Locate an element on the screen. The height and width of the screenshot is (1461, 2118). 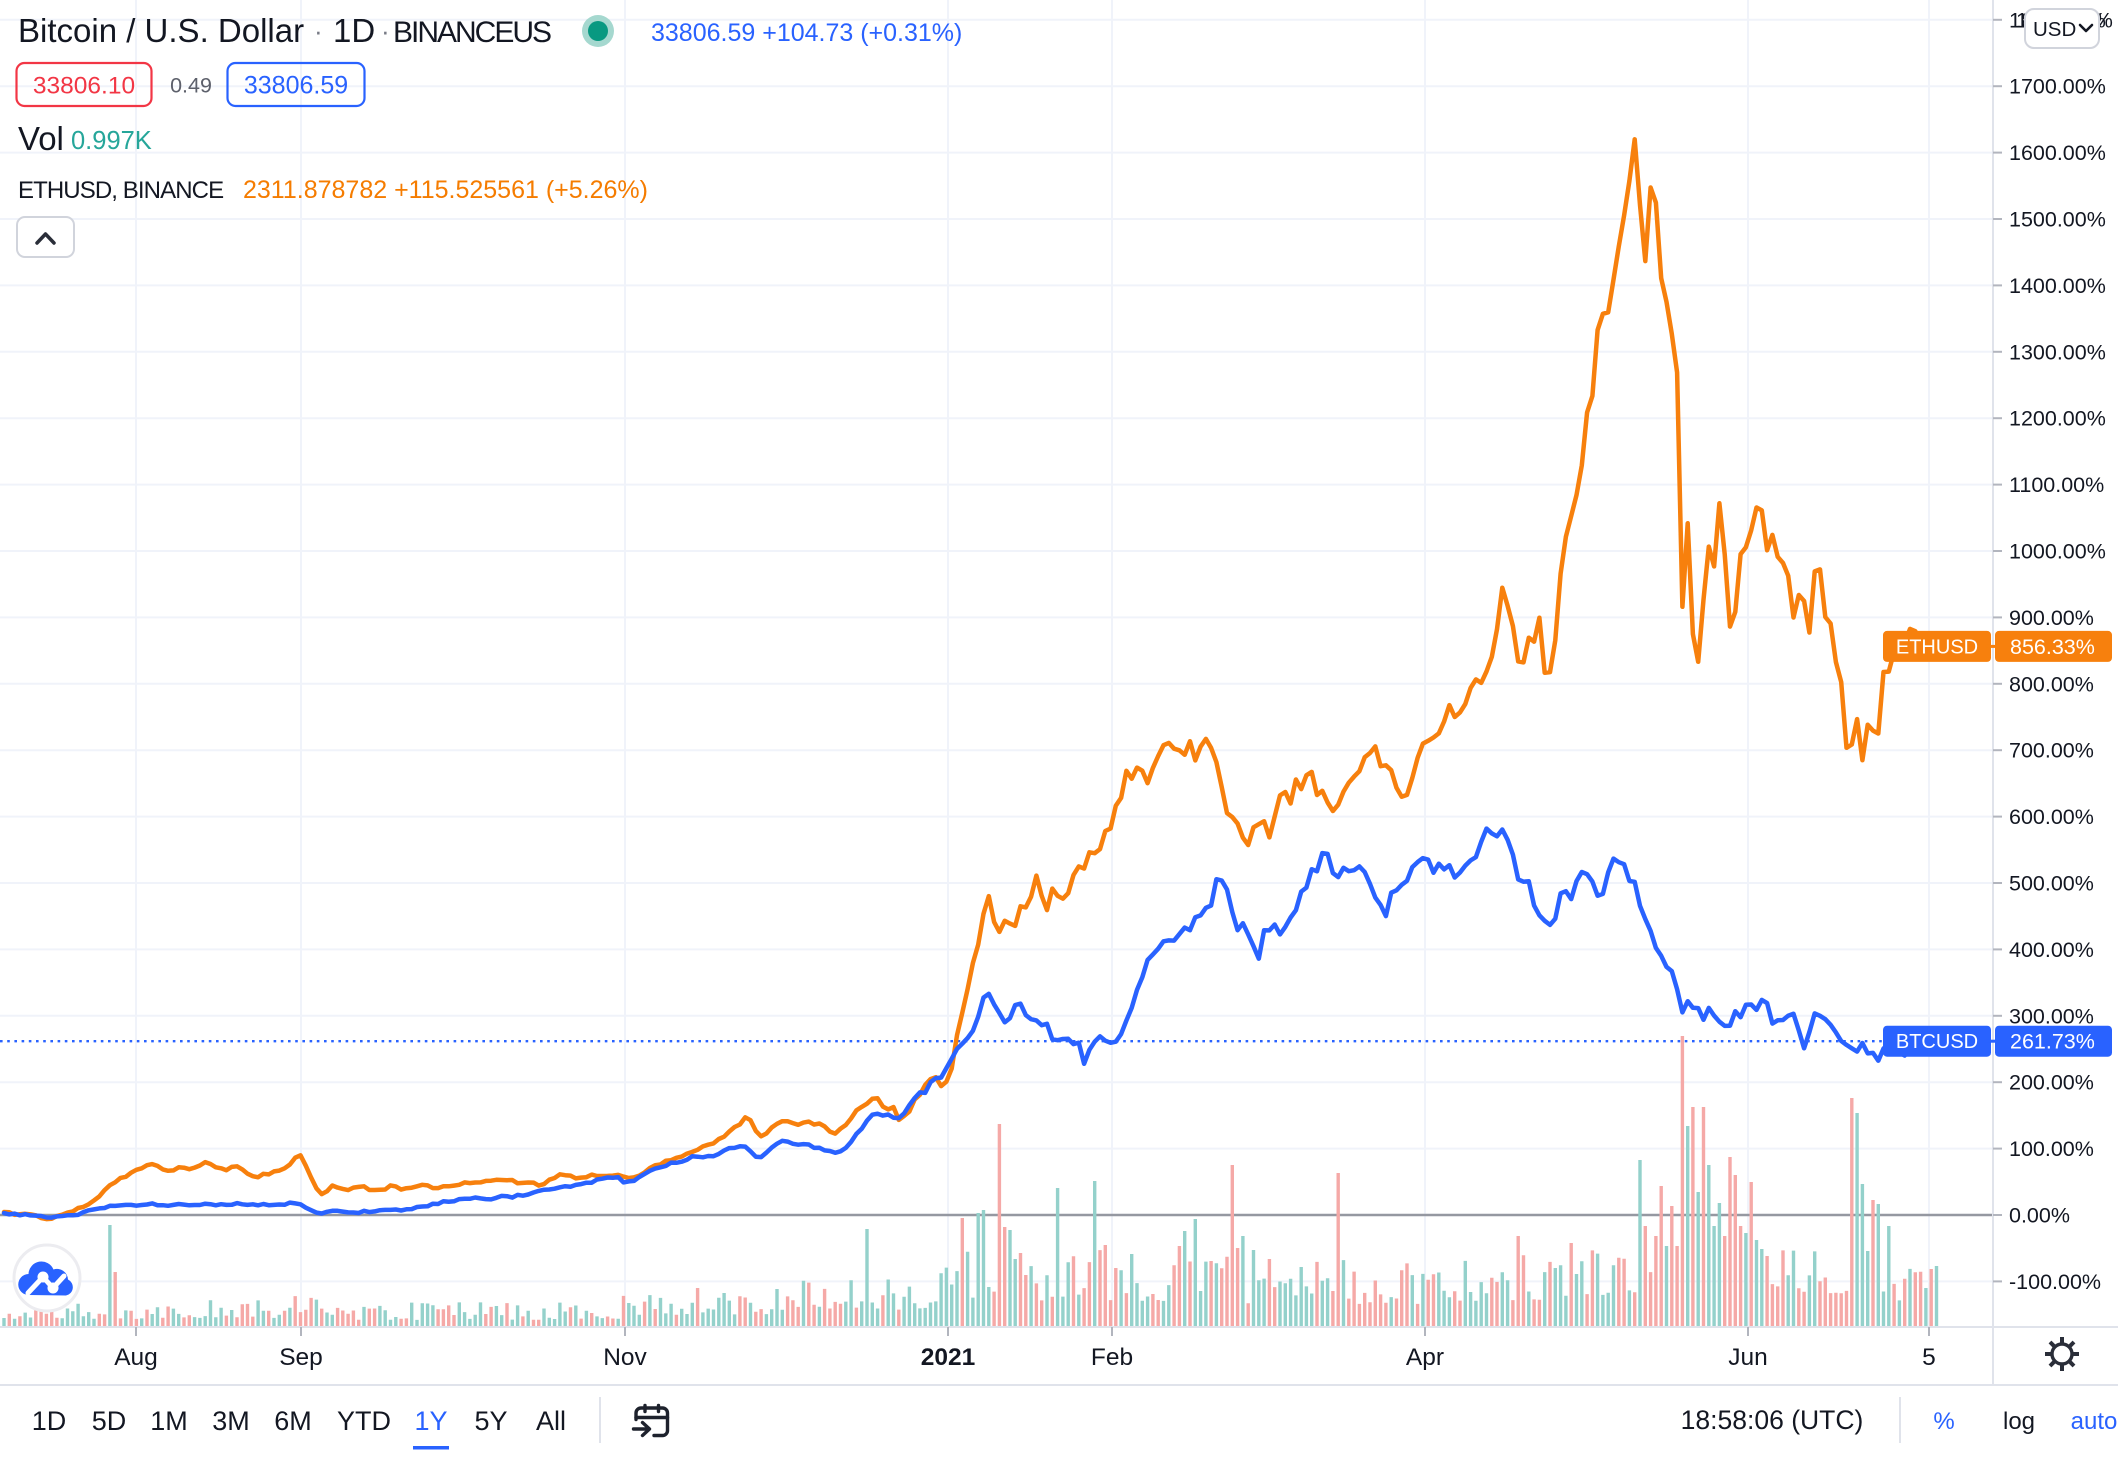
svg-text: 33806.59 is located at coordinates (296, 86).